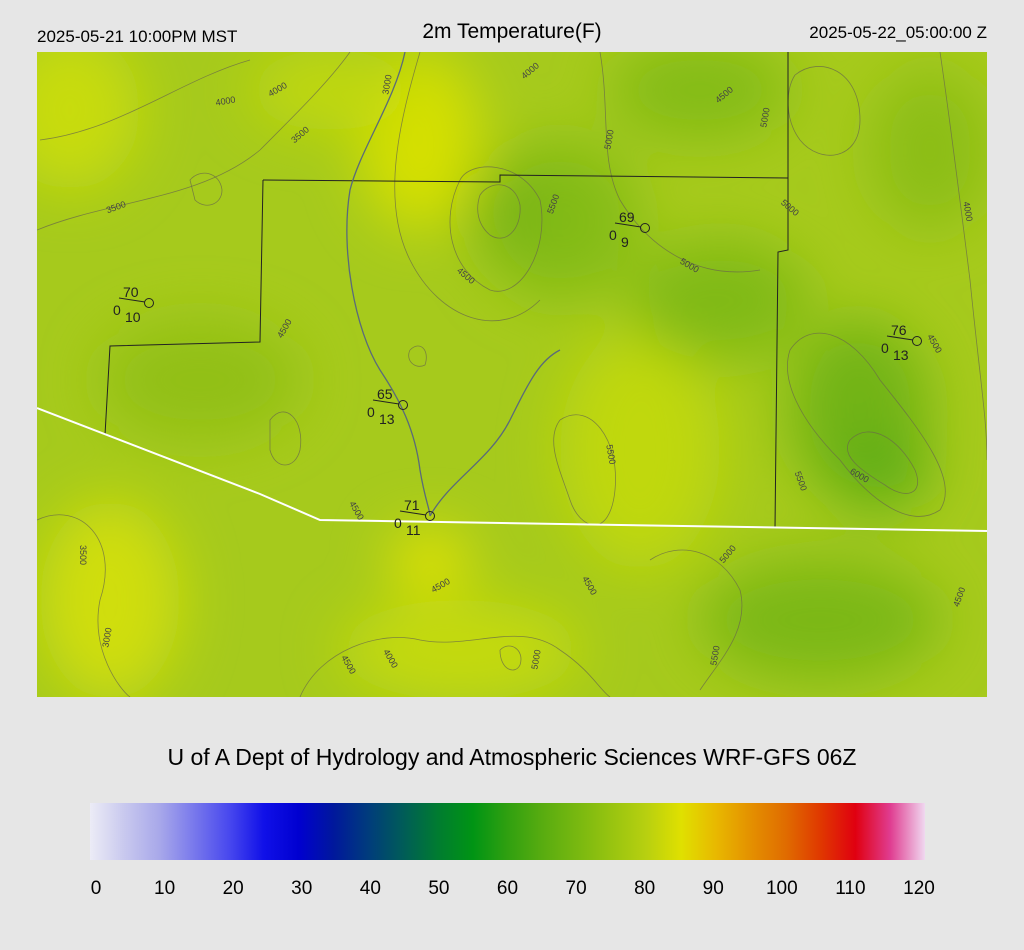 The height and width of the screenshot is (950, 1024). Describe the element at coordinates (438, 888) in the screenshot. I see `colorbar-tick-label: 50` at that location.